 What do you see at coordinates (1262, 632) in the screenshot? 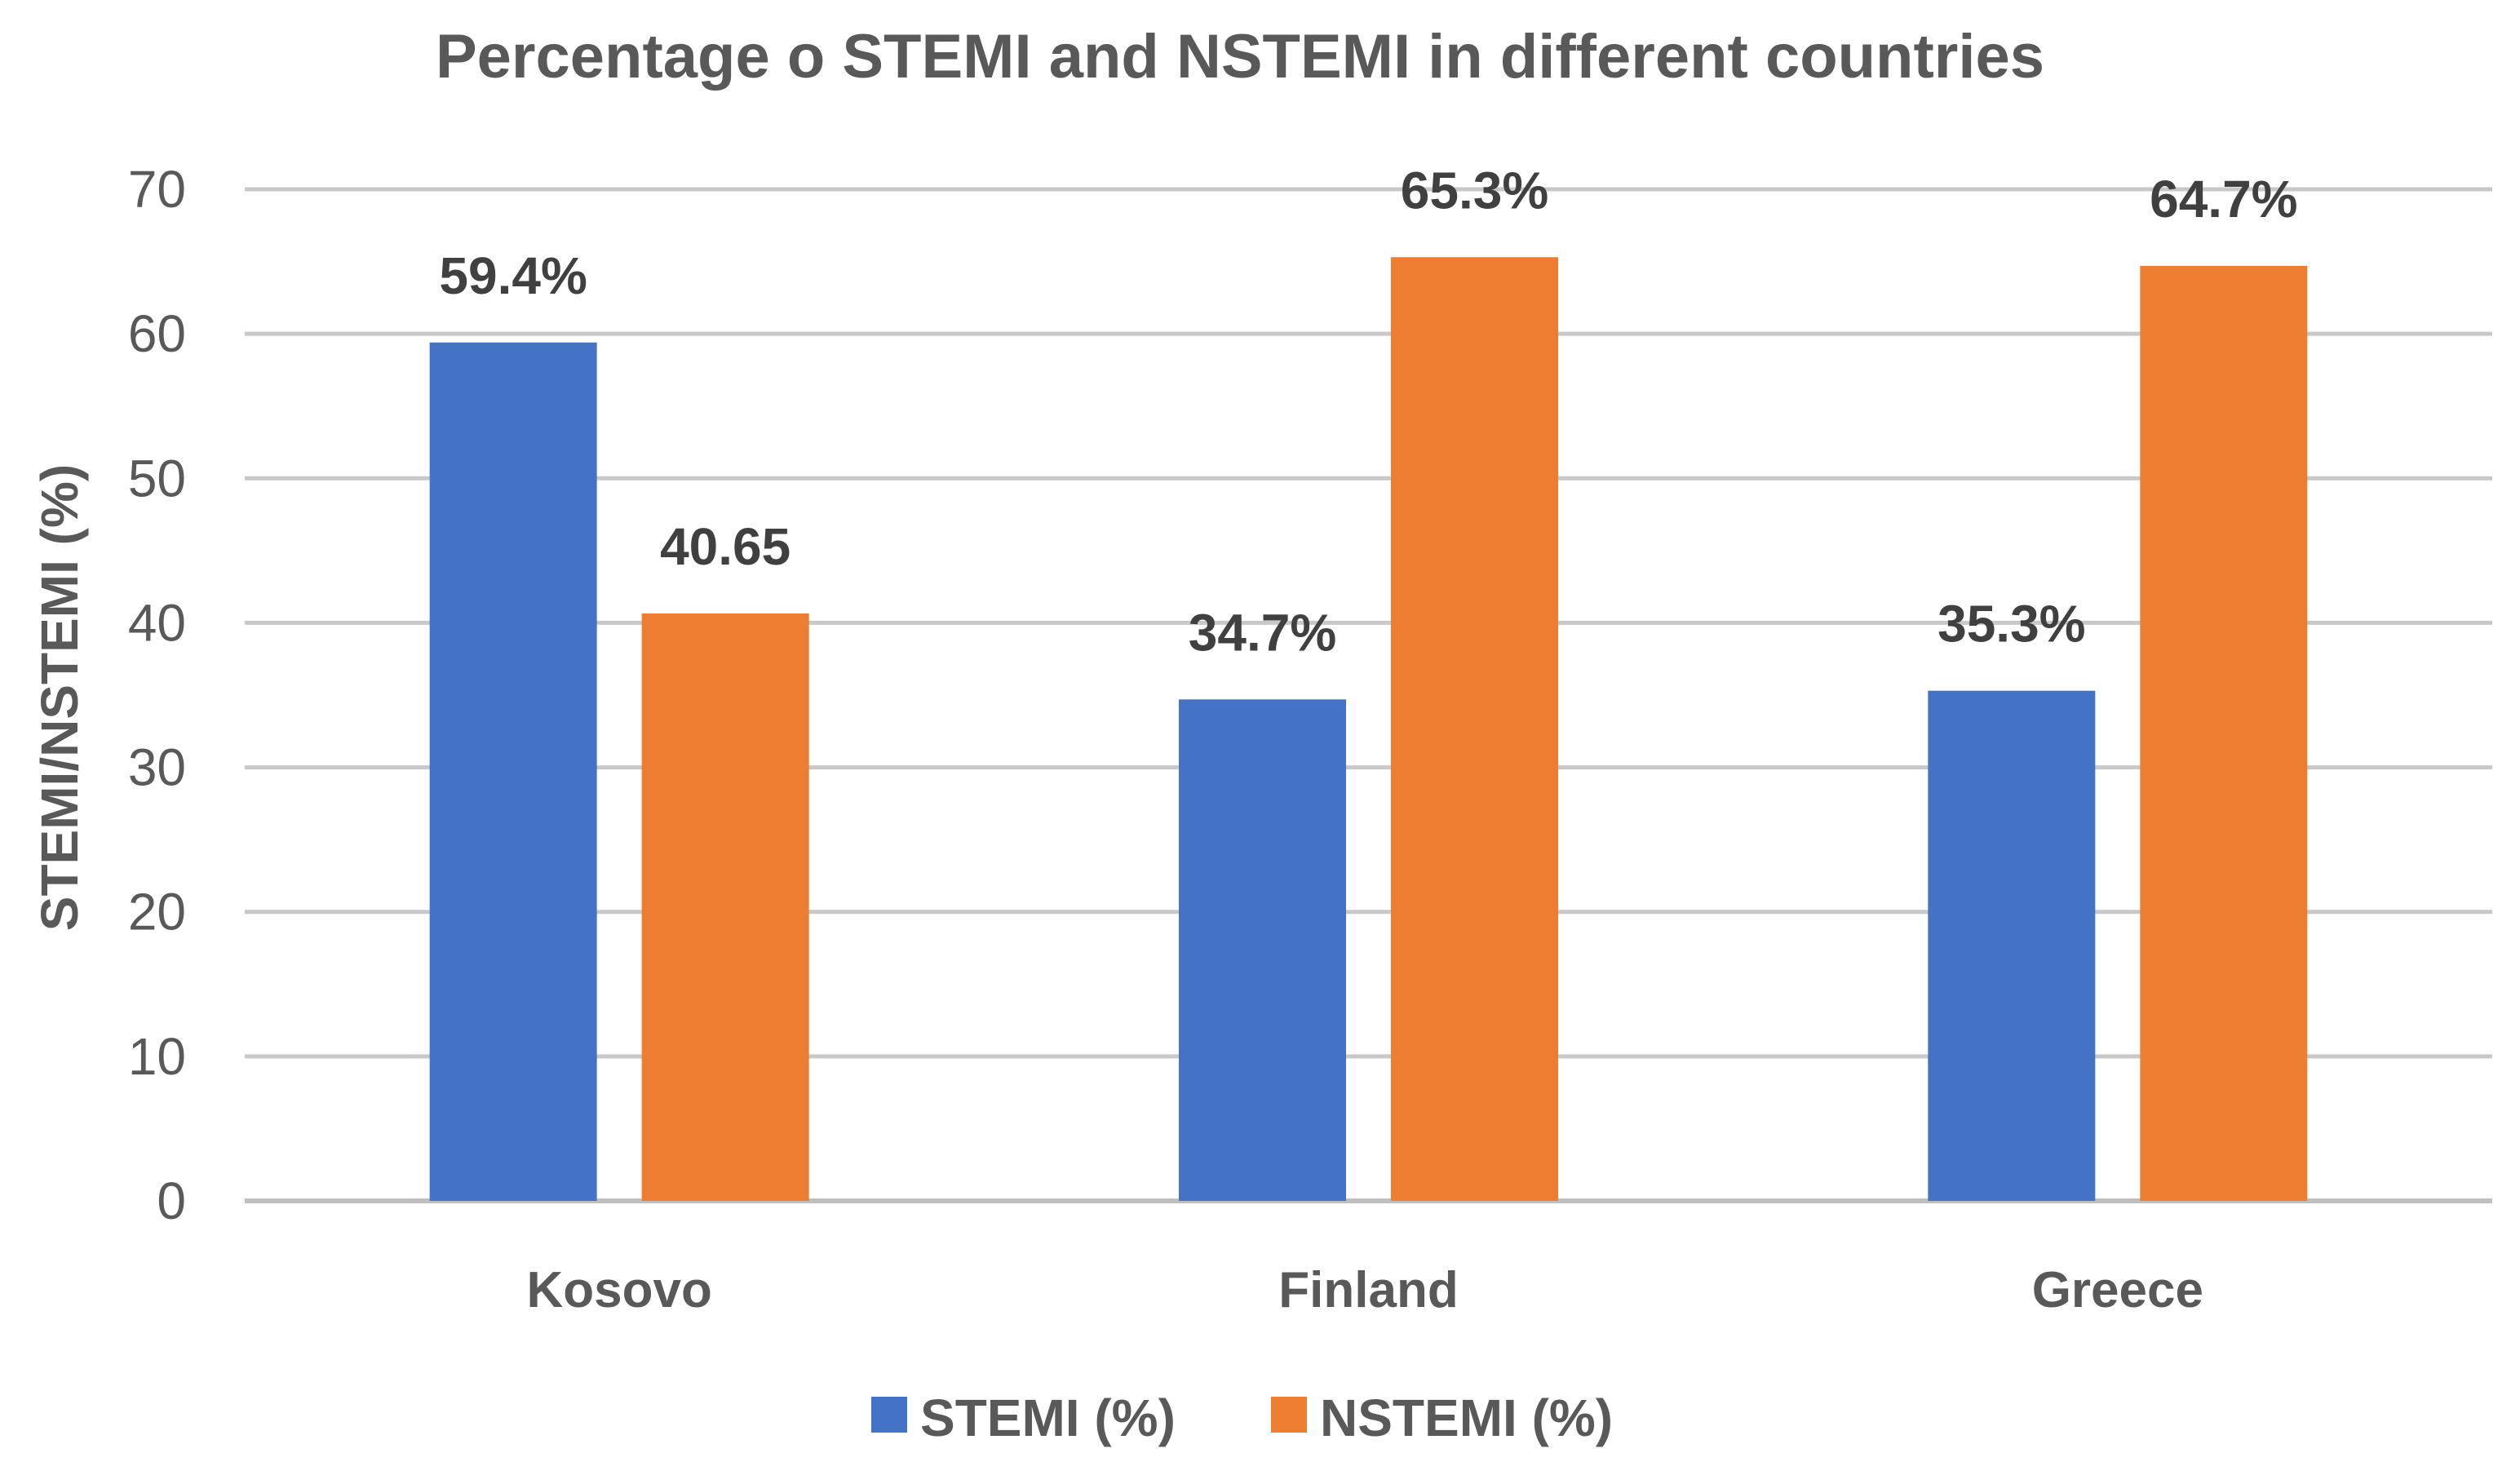
I see `data-label: 34.7%` at bounding box center [1262, 632].